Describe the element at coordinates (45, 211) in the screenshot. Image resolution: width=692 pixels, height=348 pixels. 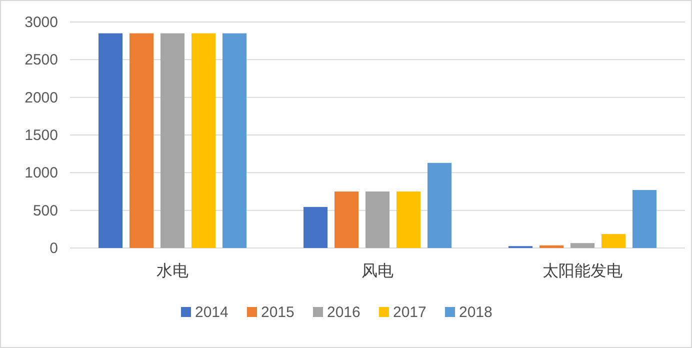
I see `y-tick-label: 500` at that location.